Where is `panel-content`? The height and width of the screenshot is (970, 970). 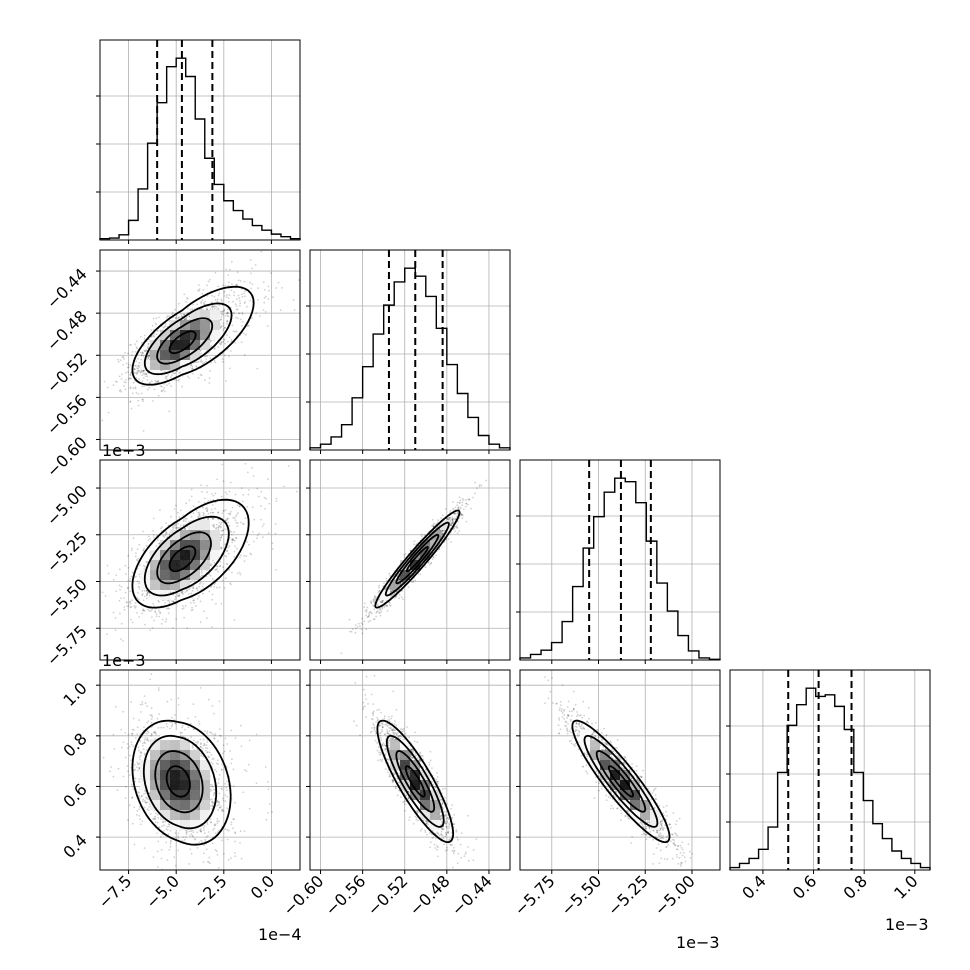 panel-content is located at coordinates (200, 350).